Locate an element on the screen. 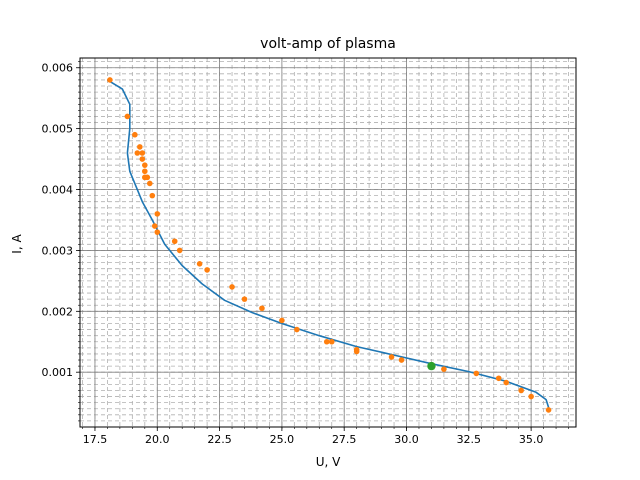  y-tick-label: 0.001 is located at coordinates (58, 372).